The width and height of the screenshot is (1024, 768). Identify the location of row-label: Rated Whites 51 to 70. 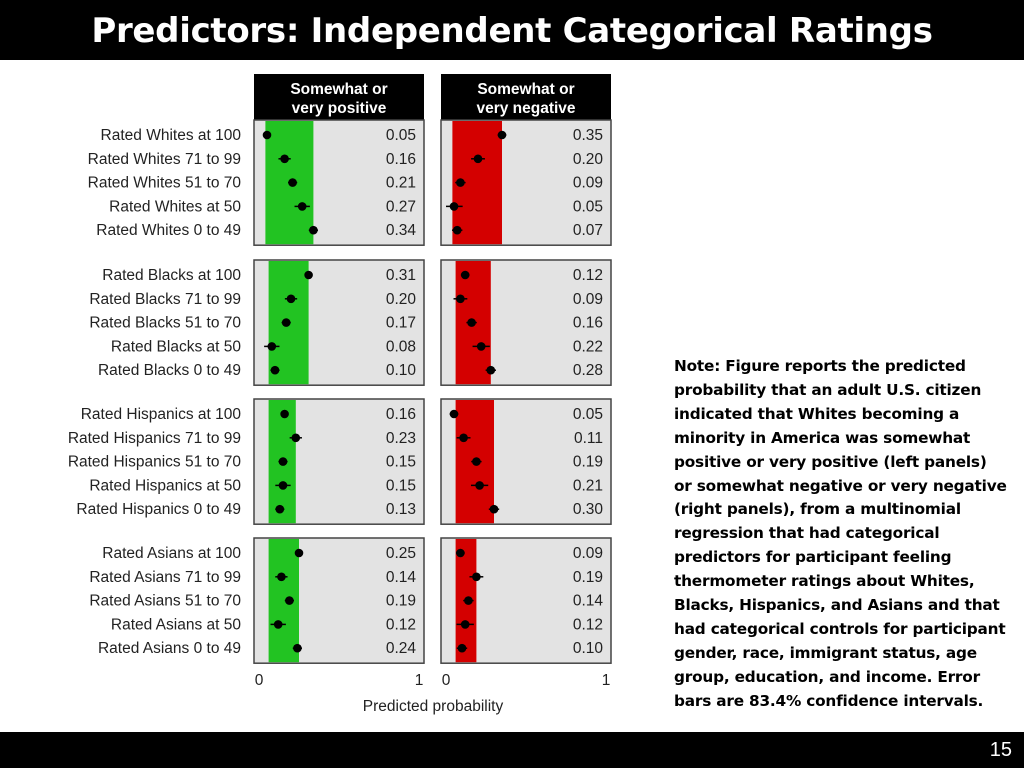
(165, 183).